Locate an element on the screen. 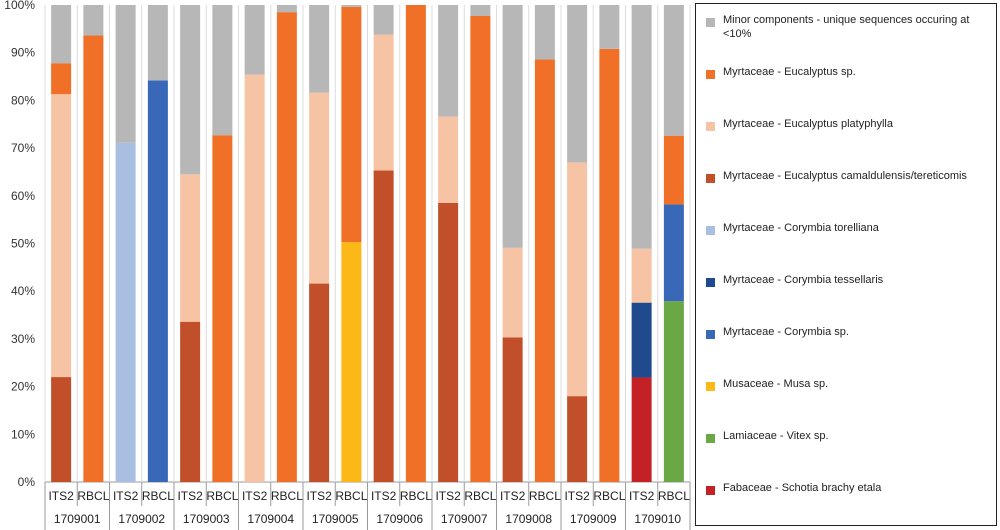  y-tick-label: 0% is located at coordinates (27, 482).